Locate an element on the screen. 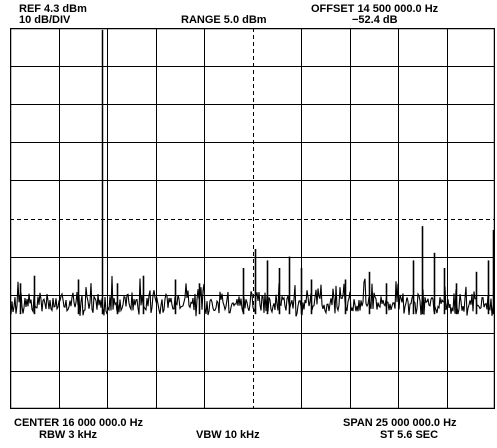  marker-level-readout: −52.4 dB is located at coordinates (375, 20).